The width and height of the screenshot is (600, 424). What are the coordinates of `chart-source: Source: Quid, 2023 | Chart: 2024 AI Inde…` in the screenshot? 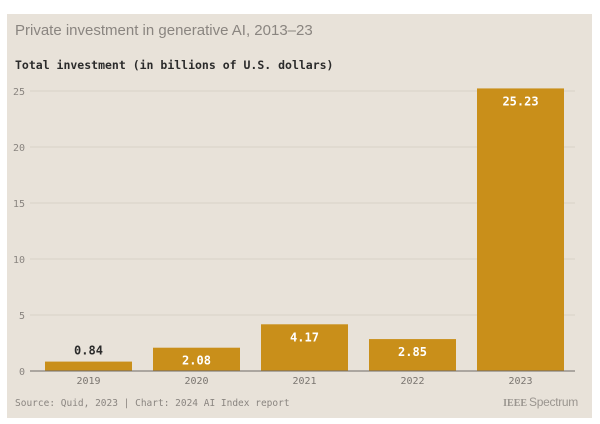 It's located at (152, 403).